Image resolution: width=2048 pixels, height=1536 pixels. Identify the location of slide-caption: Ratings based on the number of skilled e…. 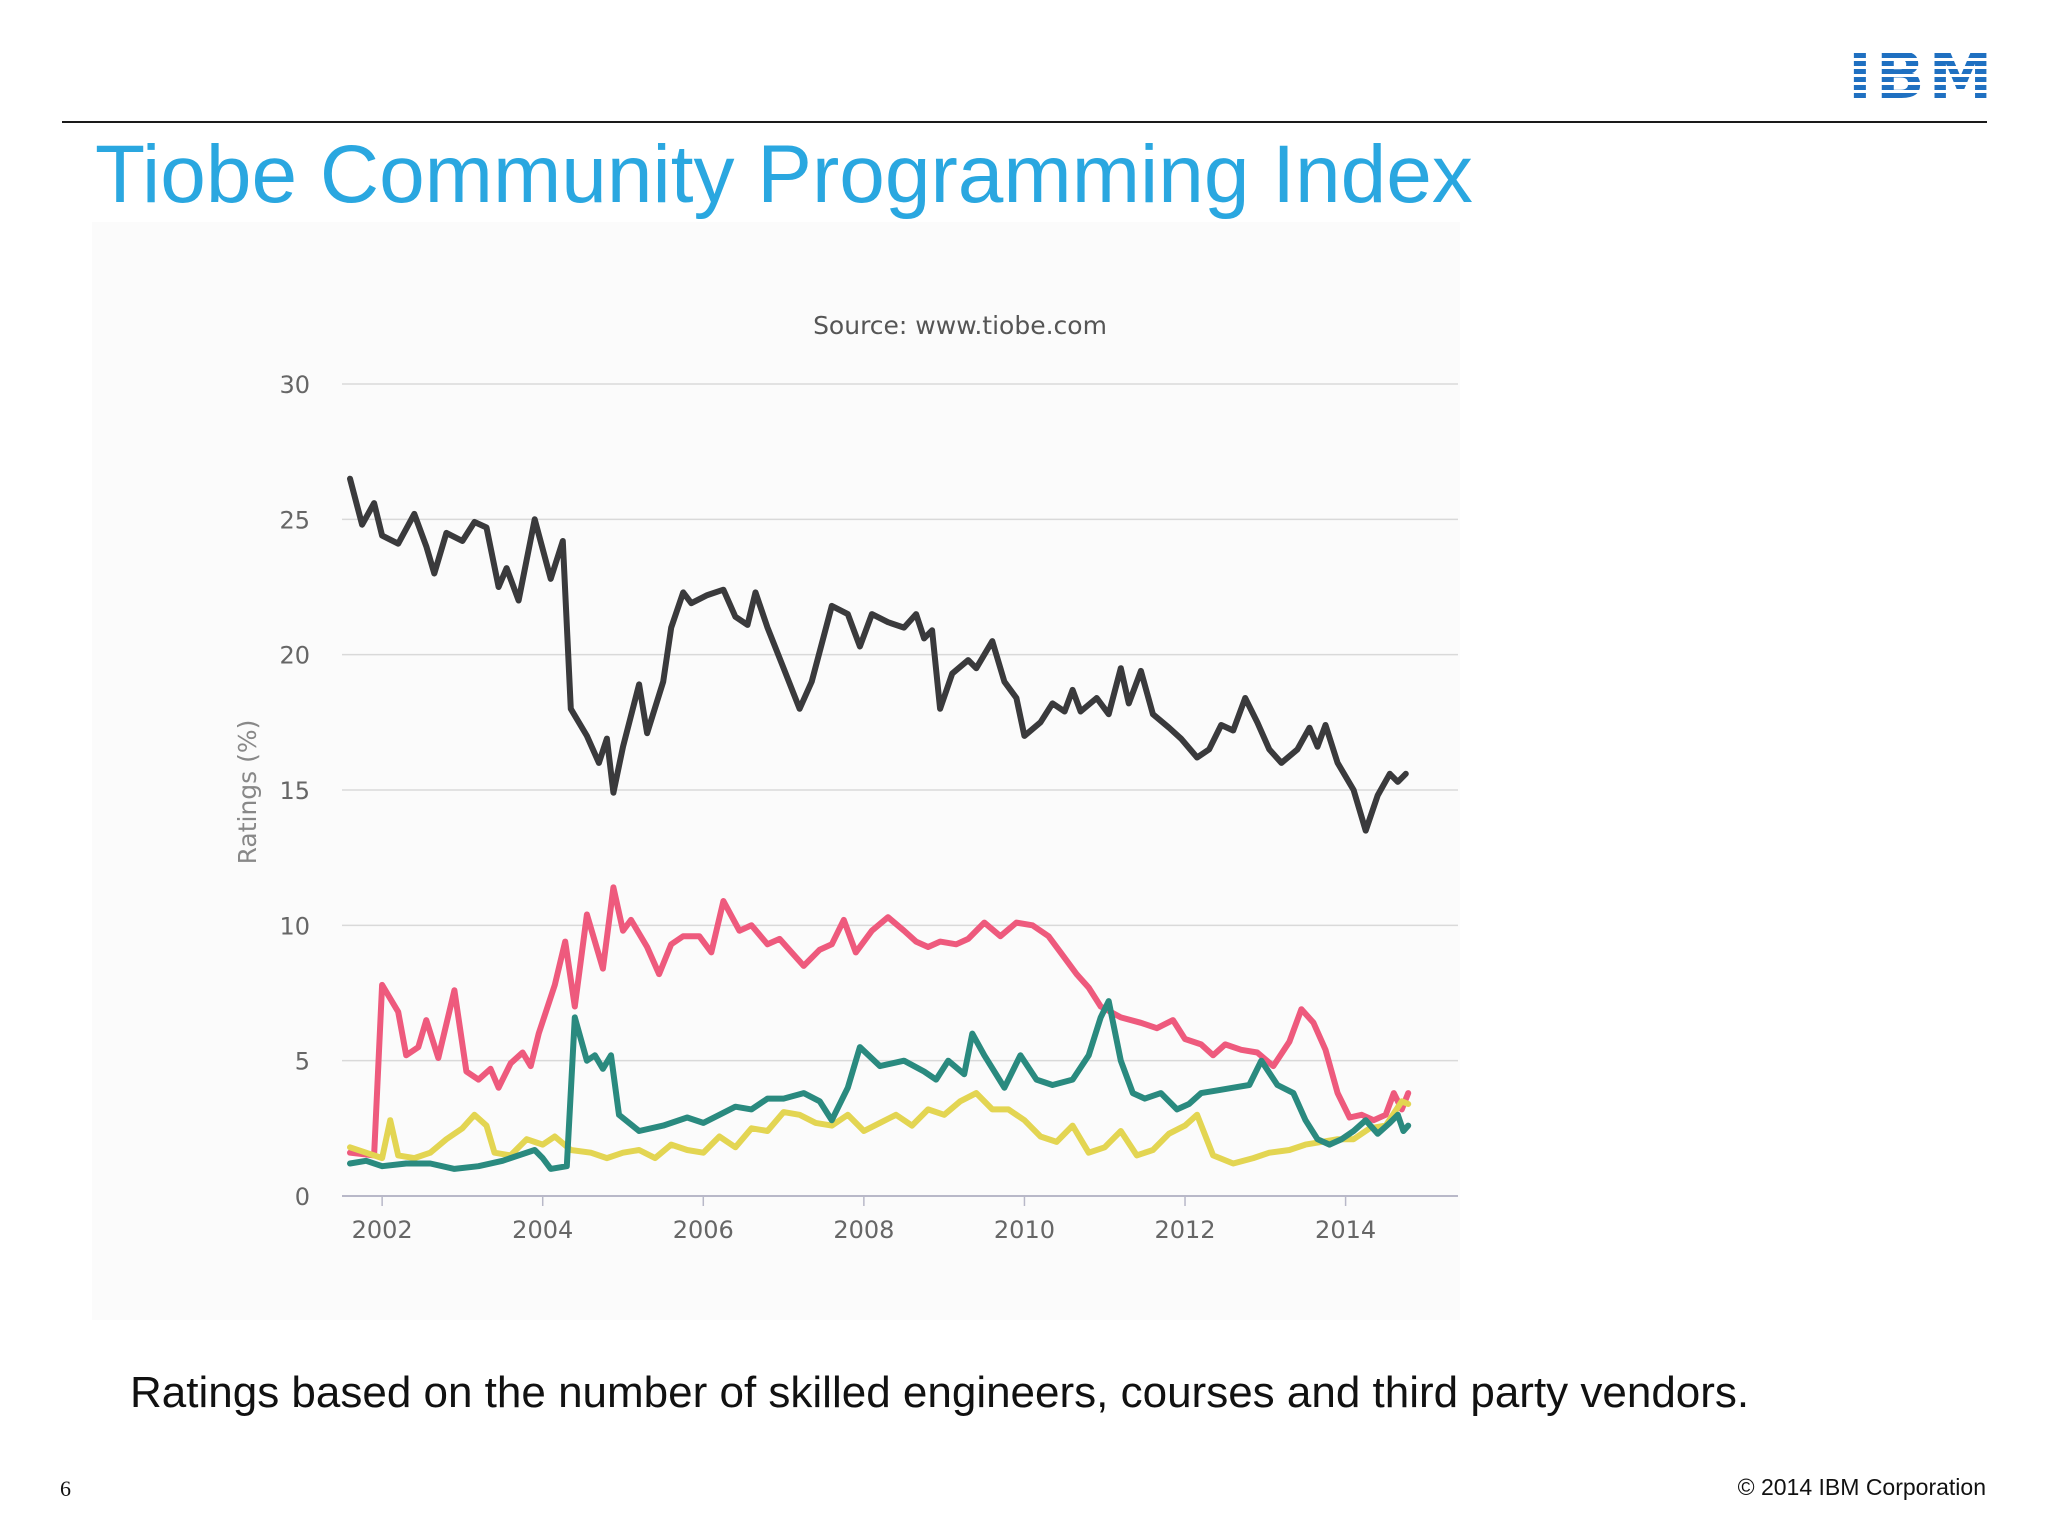
(940, 1392).